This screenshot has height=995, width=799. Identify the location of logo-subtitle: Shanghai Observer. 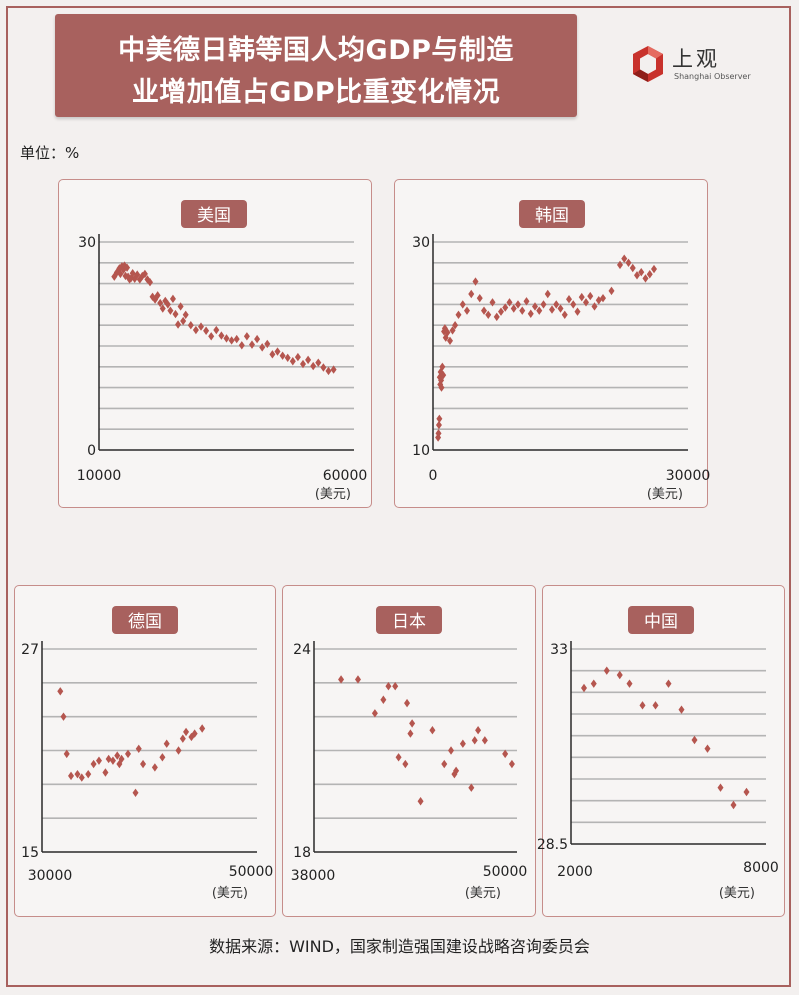
(712, 76).